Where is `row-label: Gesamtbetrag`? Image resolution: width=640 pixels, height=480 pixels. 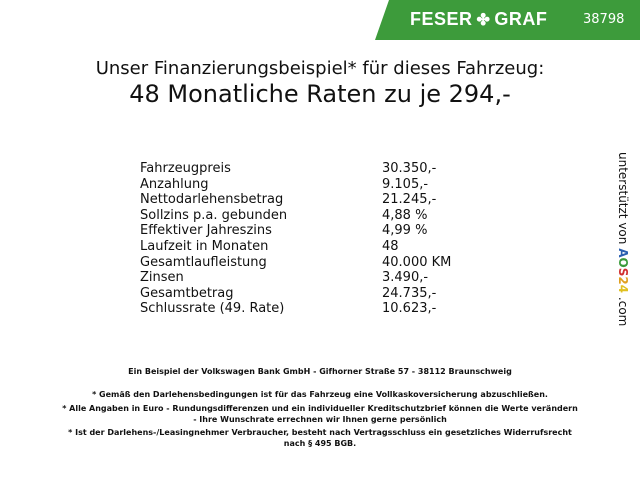
row-label: Gesamtbetrag is located at coordinates (187, 293).